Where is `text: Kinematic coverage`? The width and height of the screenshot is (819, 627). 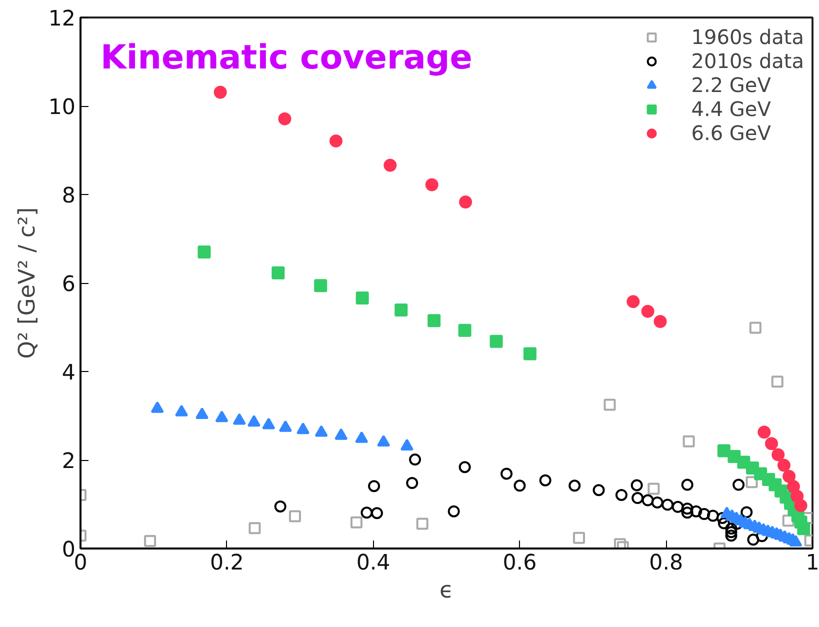 text: Kinematic coverage is located at coordinates (286, 57).